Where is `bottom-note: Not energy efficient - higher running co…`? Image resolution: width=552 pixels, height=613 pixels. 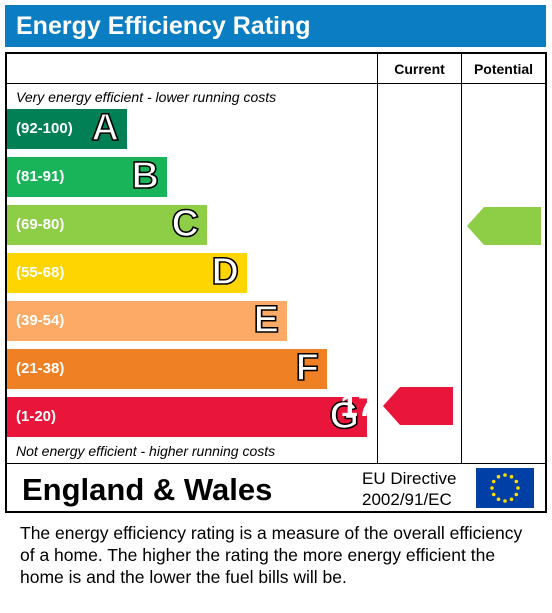
bottom-note: Not energy efficient - higher running co… is located at coordinates (146, 451).